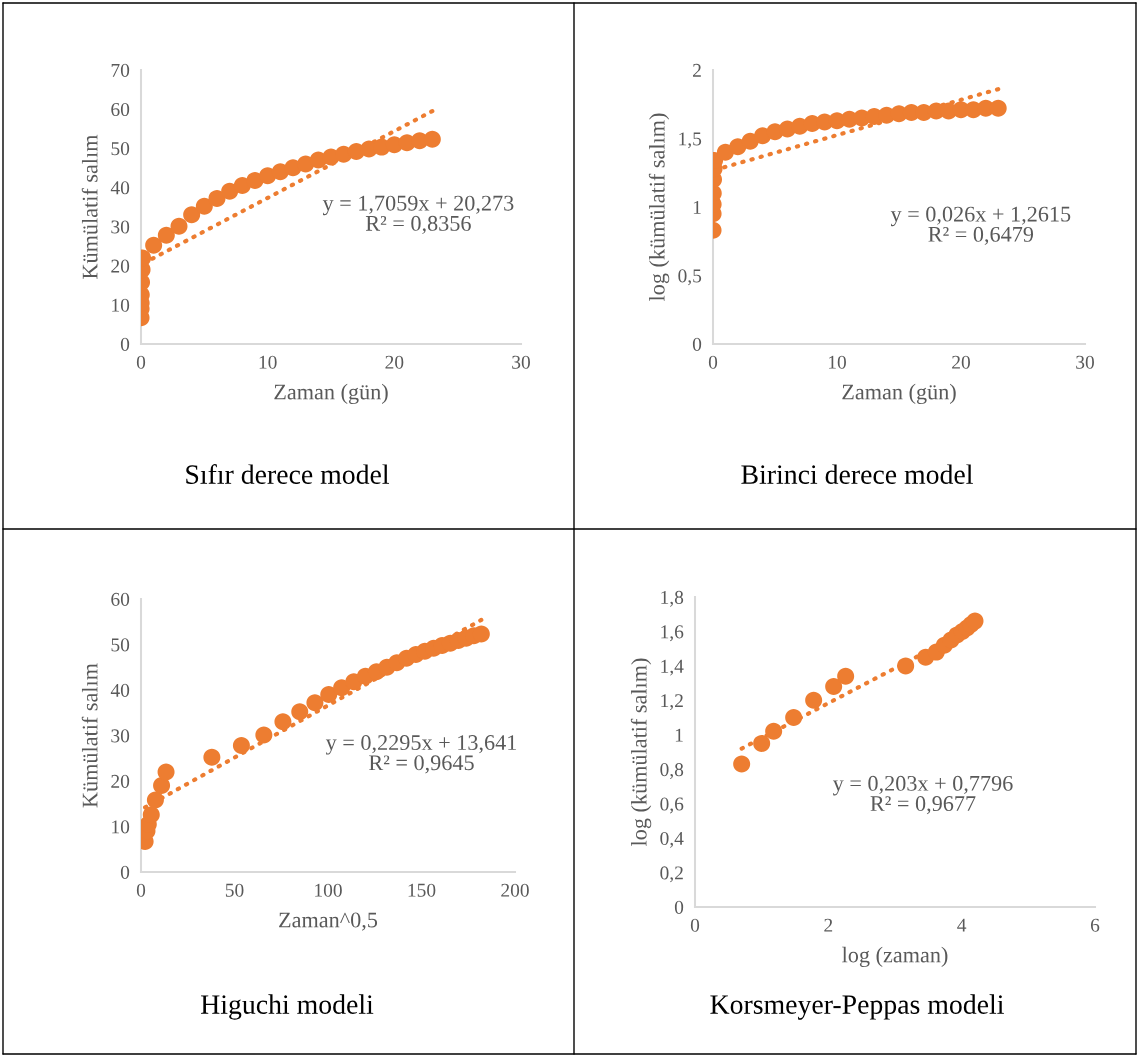  Describe the element at coordinates (288, 474) in the screenshot. I see `text: Sıfır derece model` at that location.